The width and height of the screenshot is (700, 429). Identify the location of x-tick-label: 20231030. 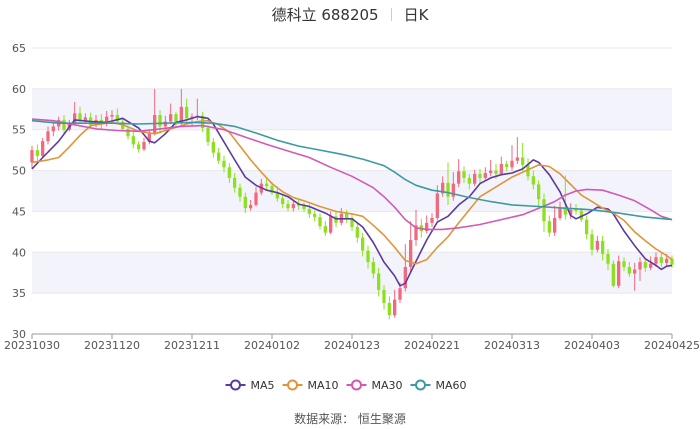
(32, 345).